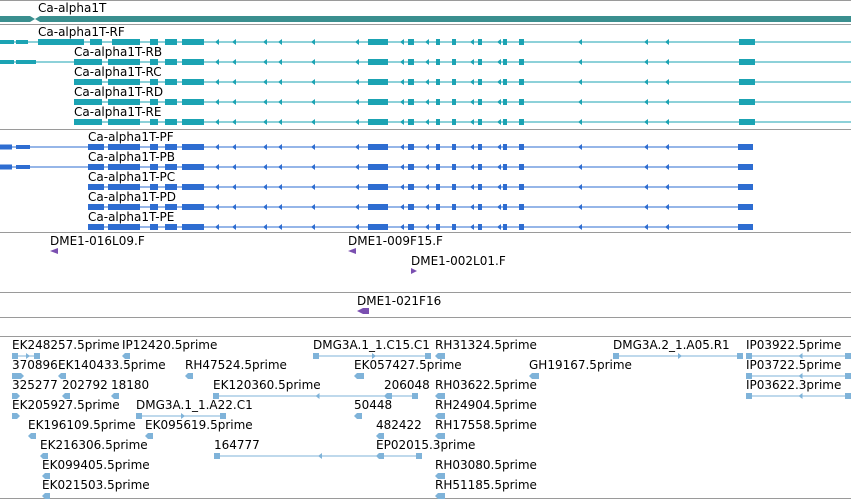  Describe the element at coordinates (794, 385) in the screenshot. I see `est-label: IP03622.3prime` at that location.